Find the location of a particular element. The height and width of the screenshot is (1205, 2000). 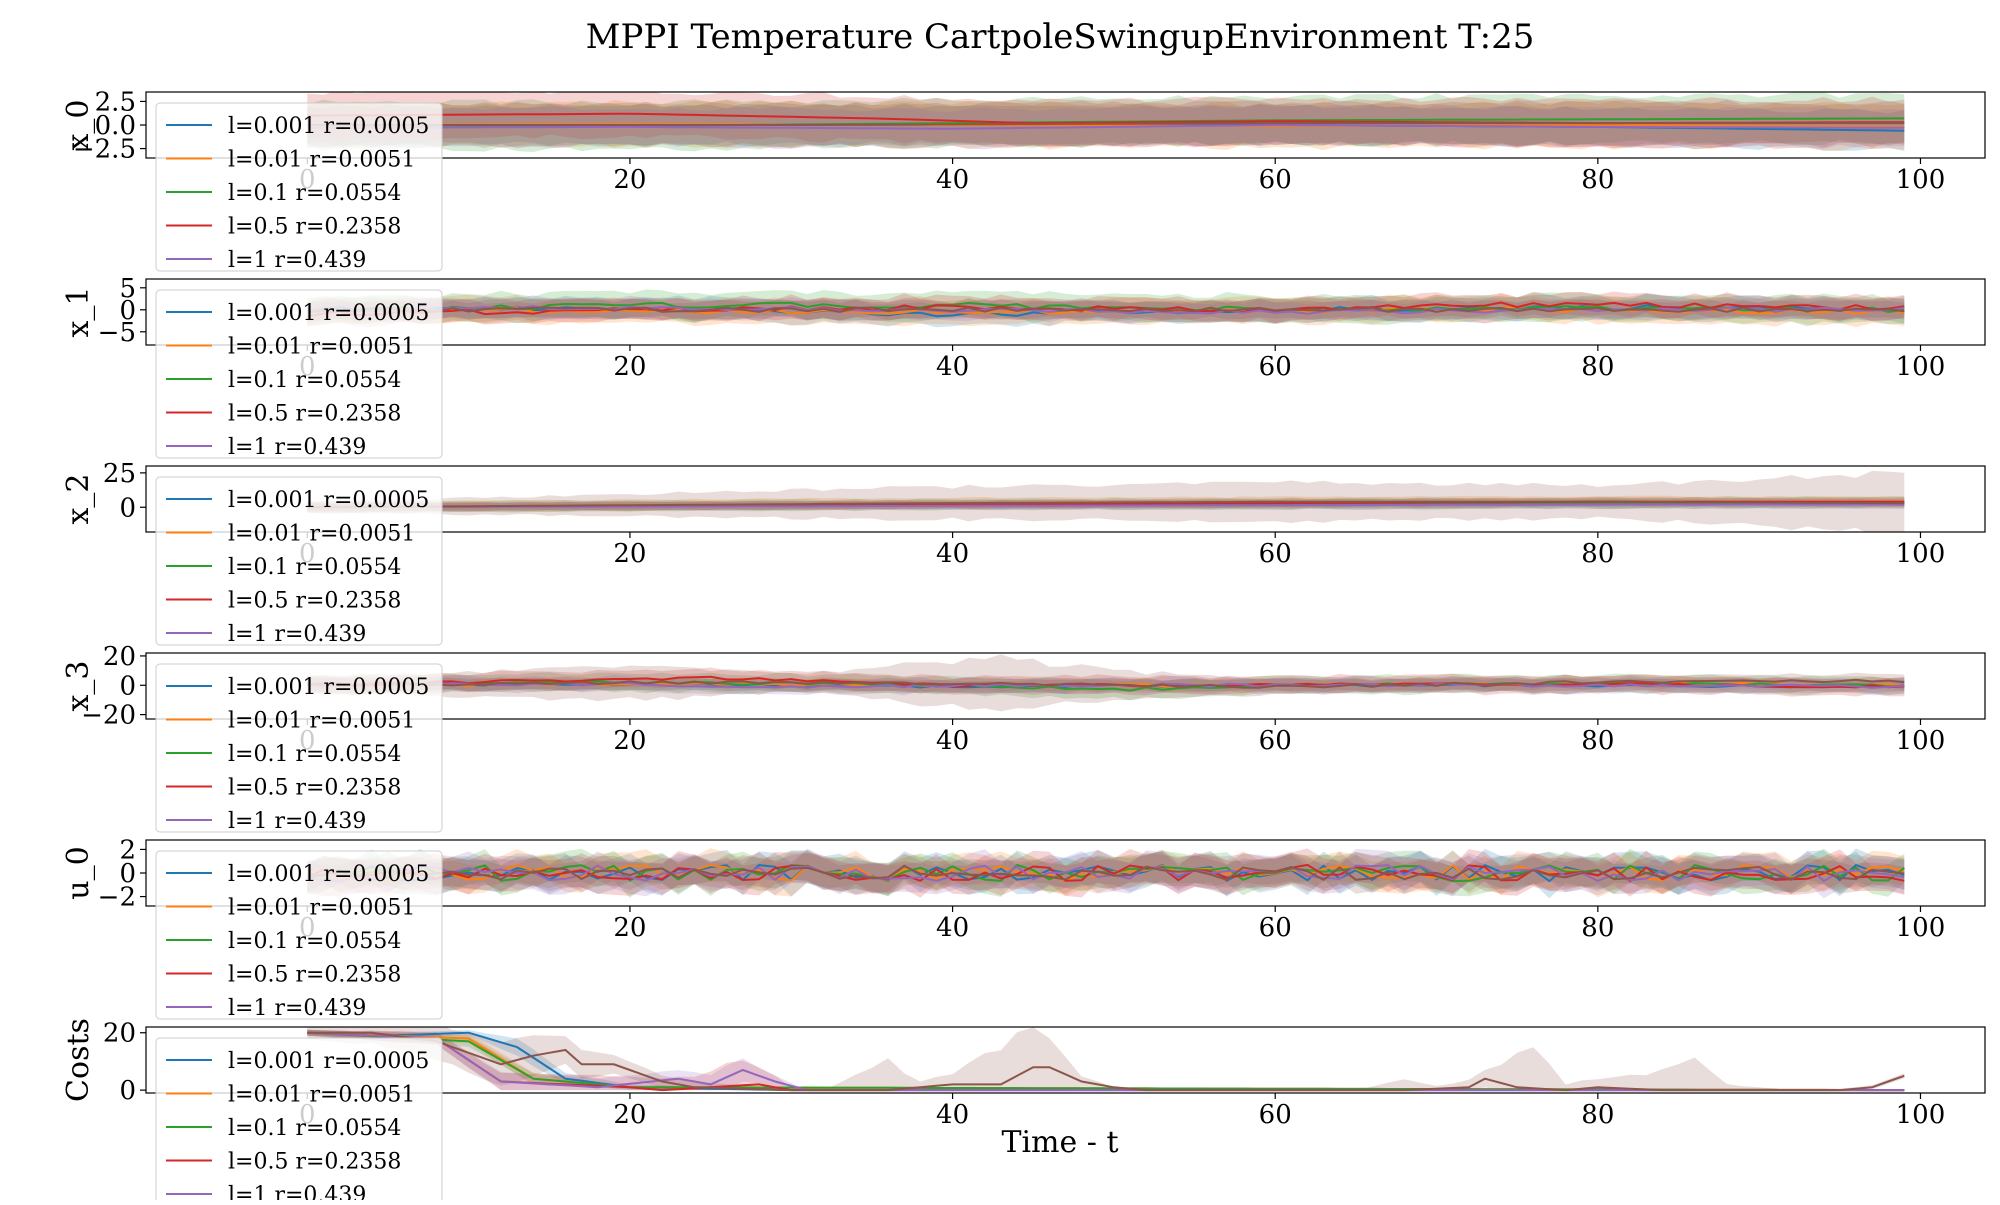

x-axis-label: Time - t is located at coordinates (1059, 1142).